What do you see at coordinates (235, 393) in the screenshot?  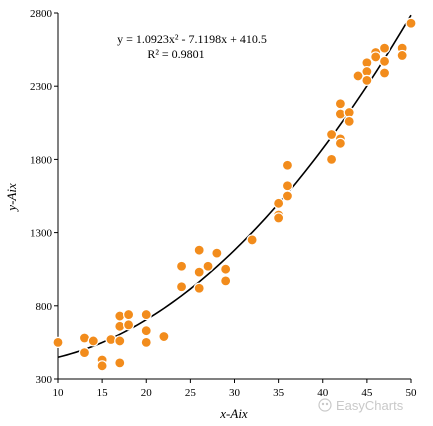 I see `x-tick-label: 30` at bounding box center [235, 393].